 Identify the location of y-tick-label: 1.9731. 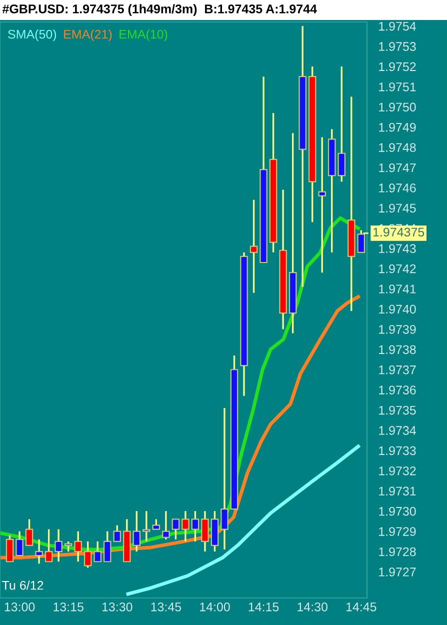
(397, 491).